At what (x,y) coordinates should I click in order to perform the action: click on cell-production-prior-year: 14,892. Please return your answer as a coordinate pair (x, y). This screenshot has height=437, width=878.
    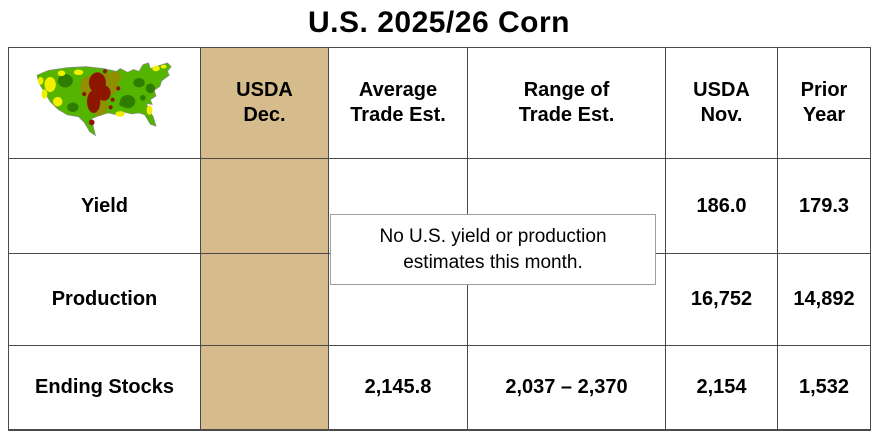
    Looking at the image, I should click on (824, 300).